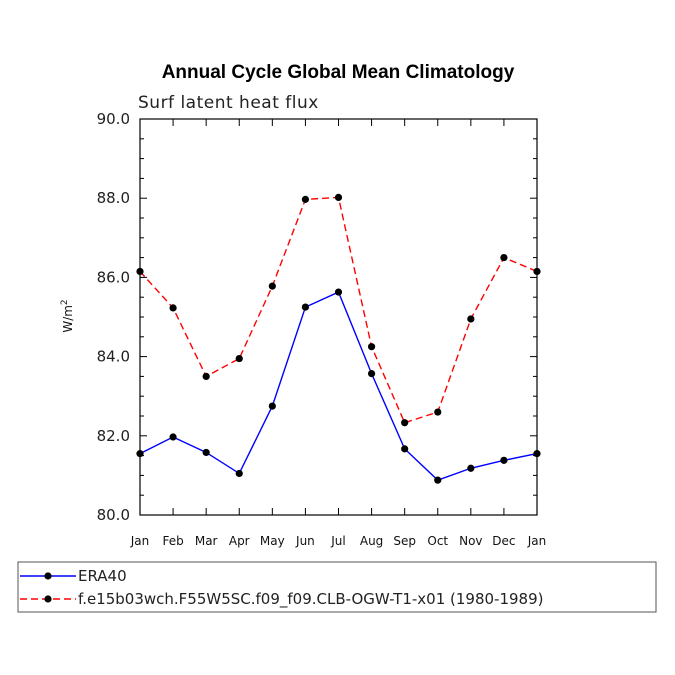 The image size is (675, 675). Describe the element at coordinates (113, 277) in the screenshot. I see `y-tick-label: 86.0` at that location.